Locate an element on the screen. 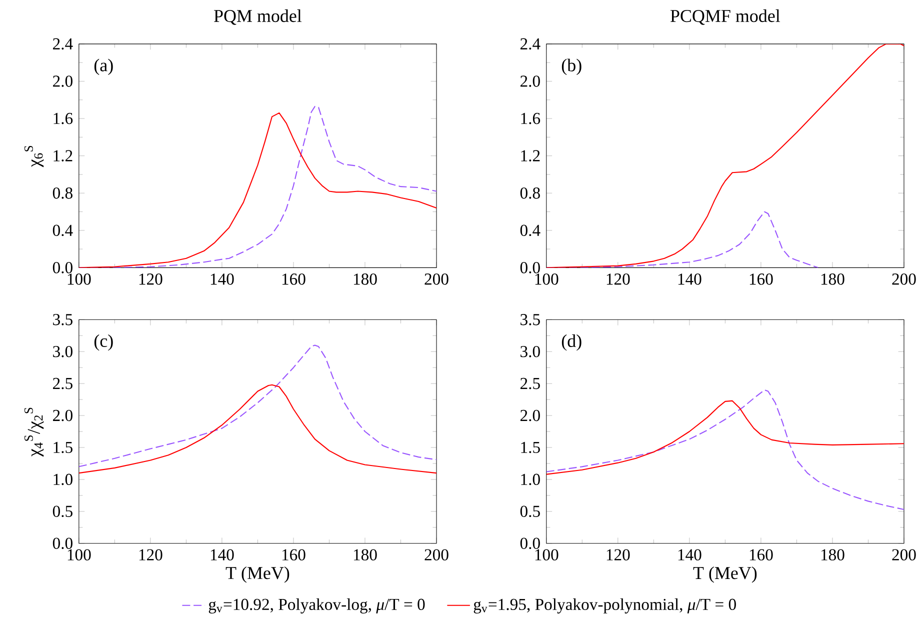 The image size is (922, 627). annotation: (a) is located at coordinates (103, 66).